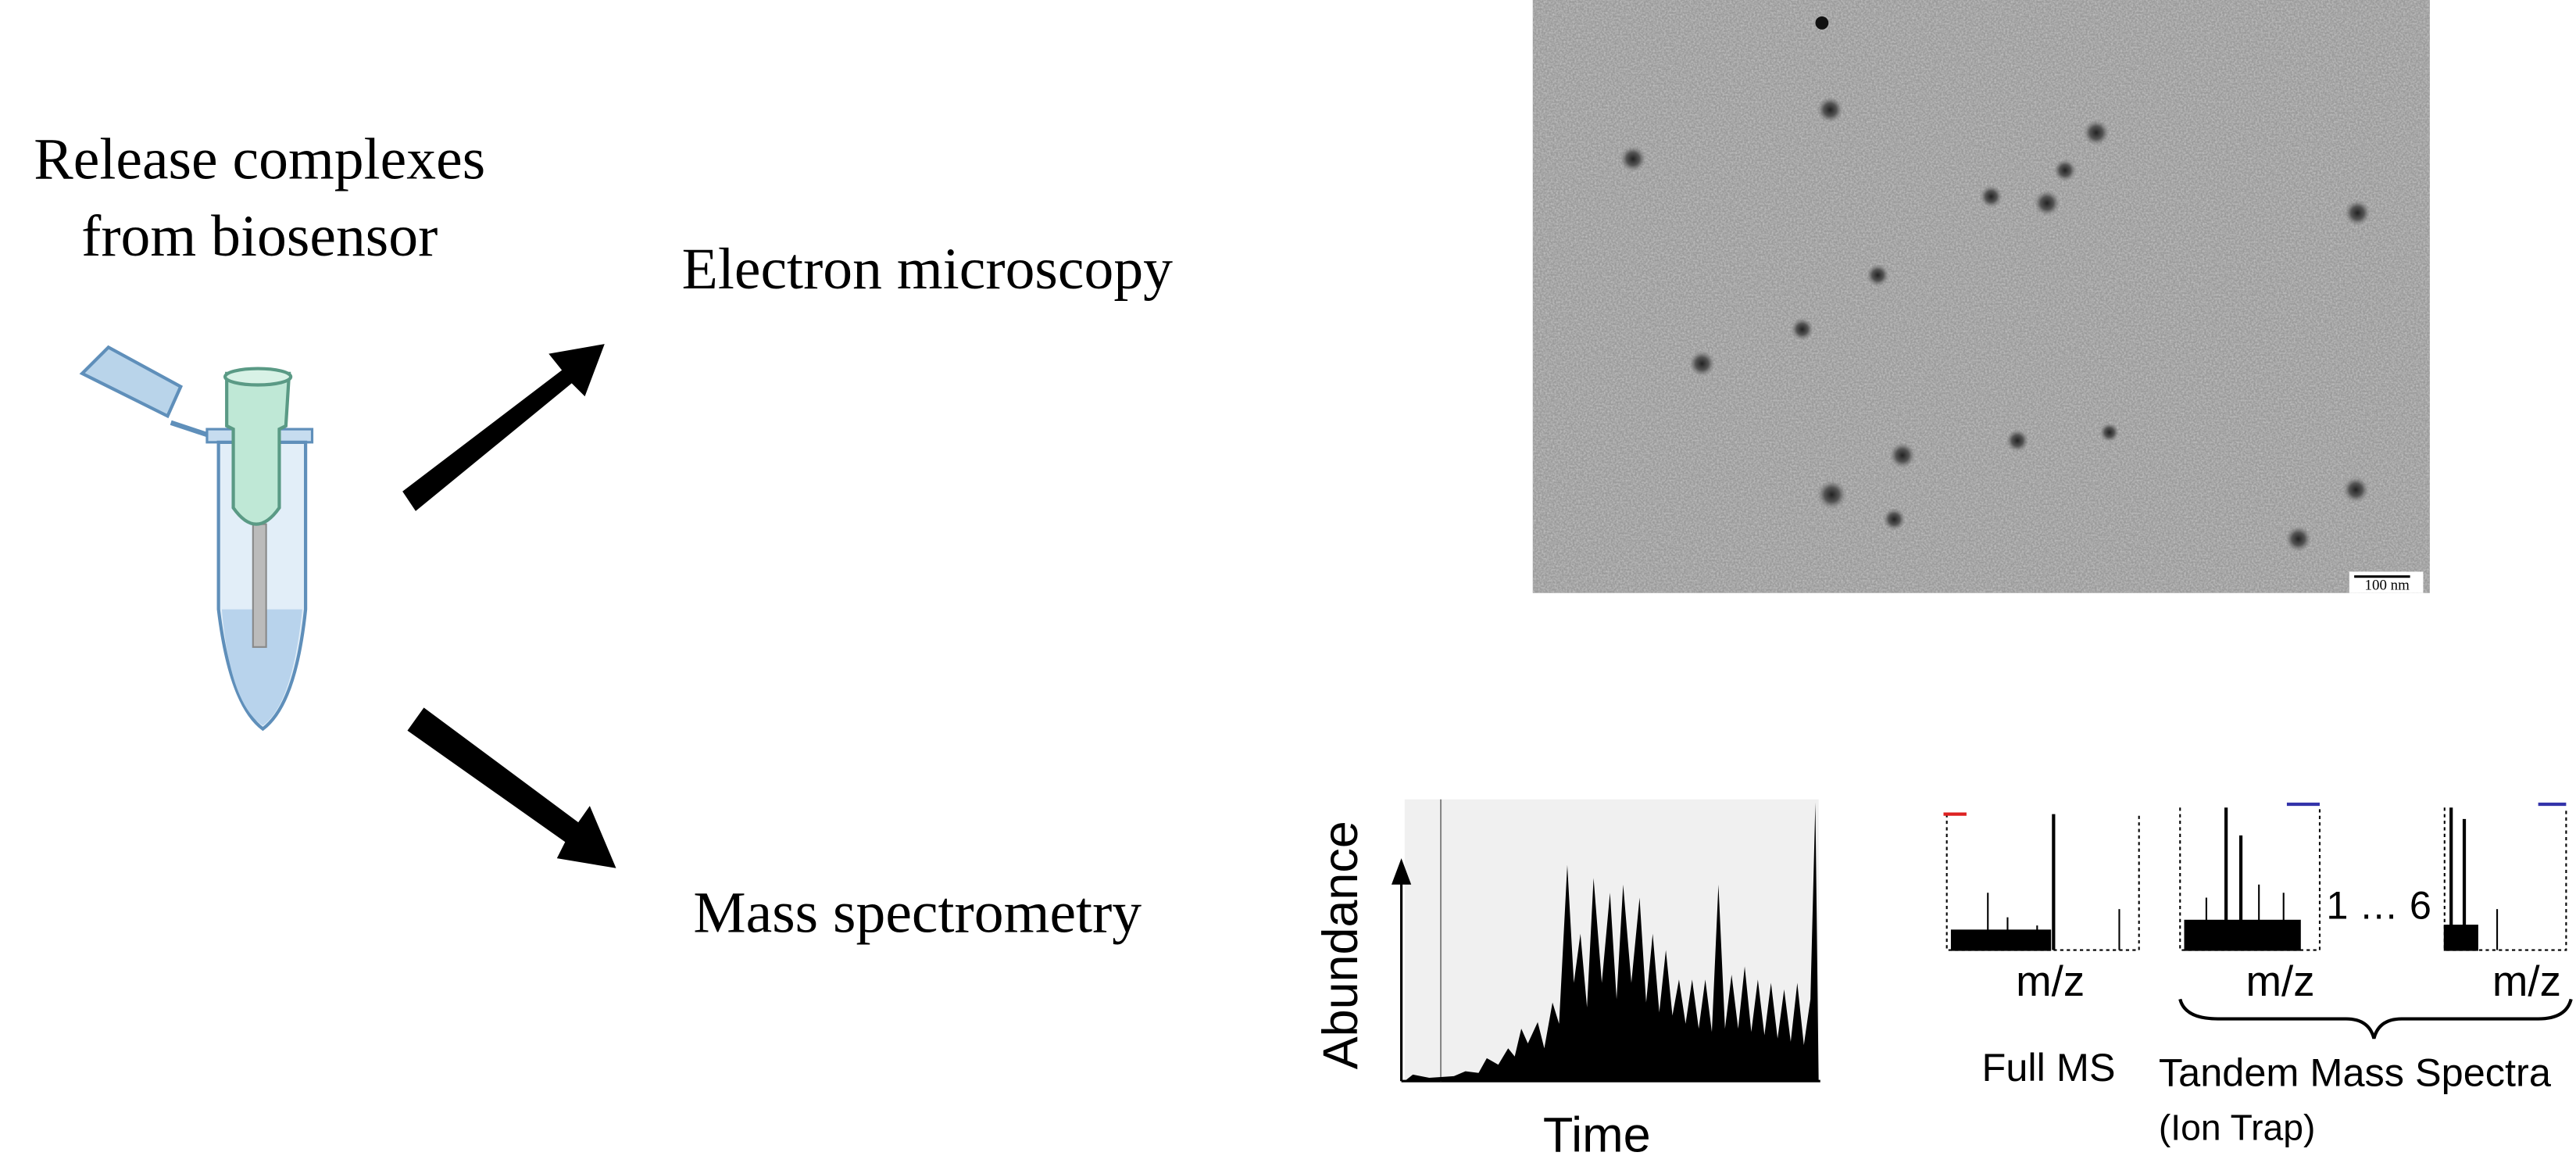  Describe the element at coordinates (2388, 586) in the screenshot. I see `scale-bar-label: 100 nm` at that location.